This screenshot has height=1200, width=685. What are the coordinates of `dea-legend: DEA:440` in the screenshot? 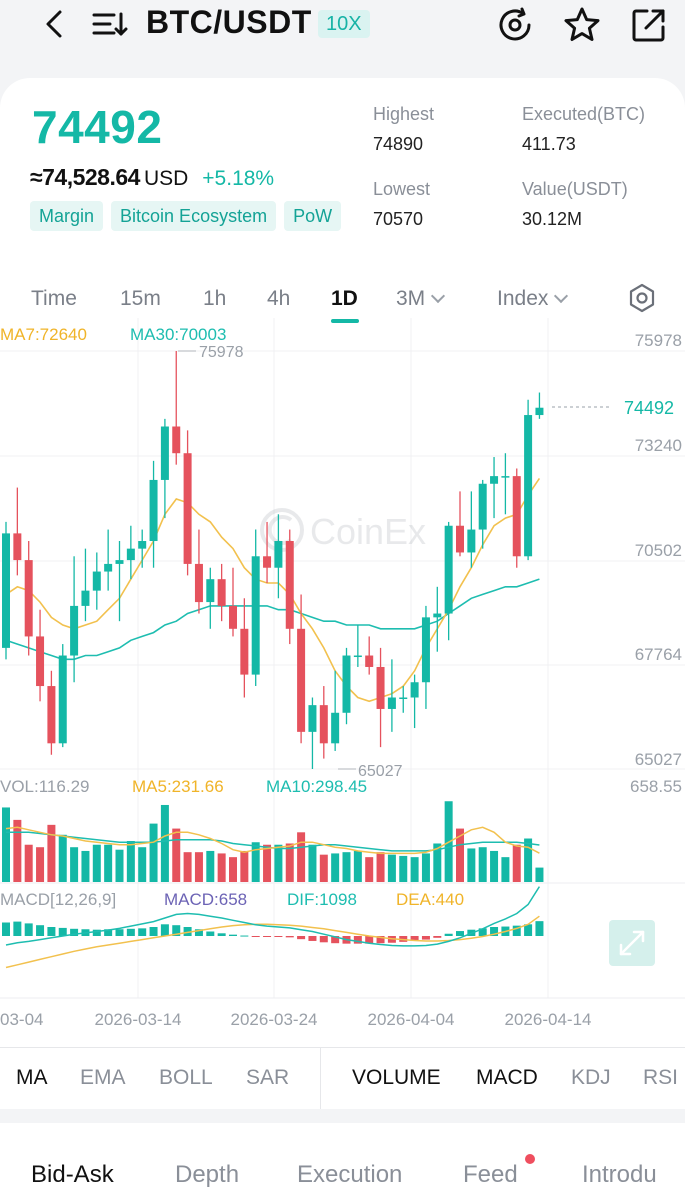 It's located at (430, 899).